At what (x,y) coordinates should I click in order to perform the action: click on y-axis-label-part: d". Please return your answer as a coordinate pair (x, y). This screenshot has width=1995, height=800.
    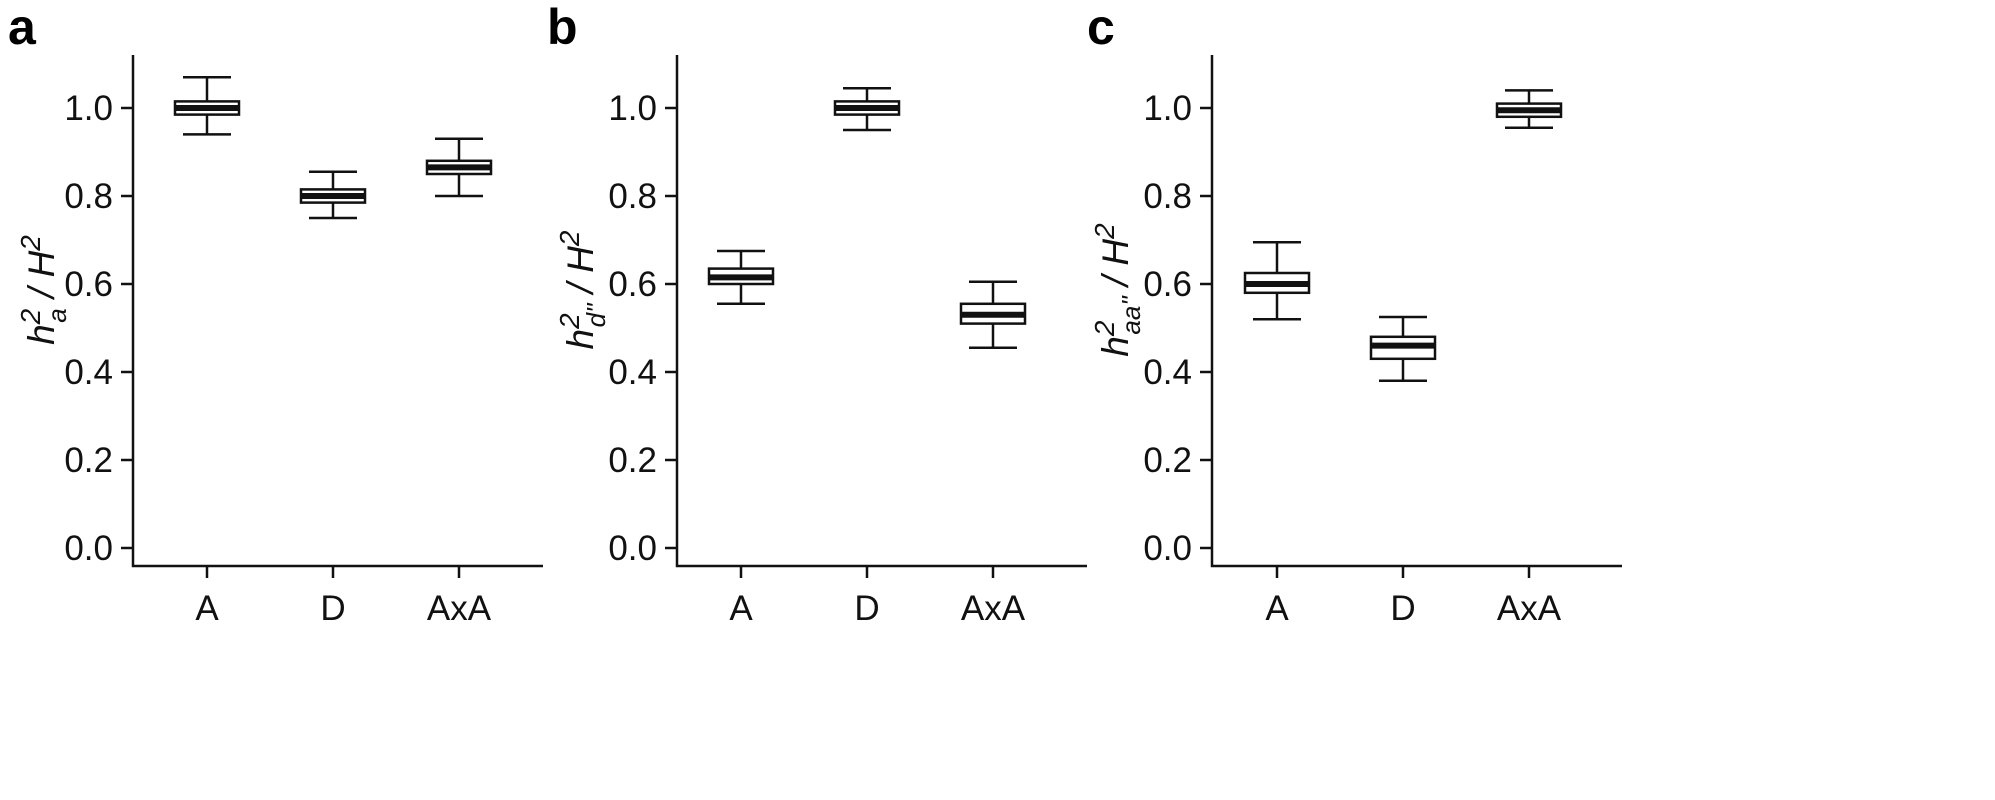
    Looking at the image, I should click on (596, 314).